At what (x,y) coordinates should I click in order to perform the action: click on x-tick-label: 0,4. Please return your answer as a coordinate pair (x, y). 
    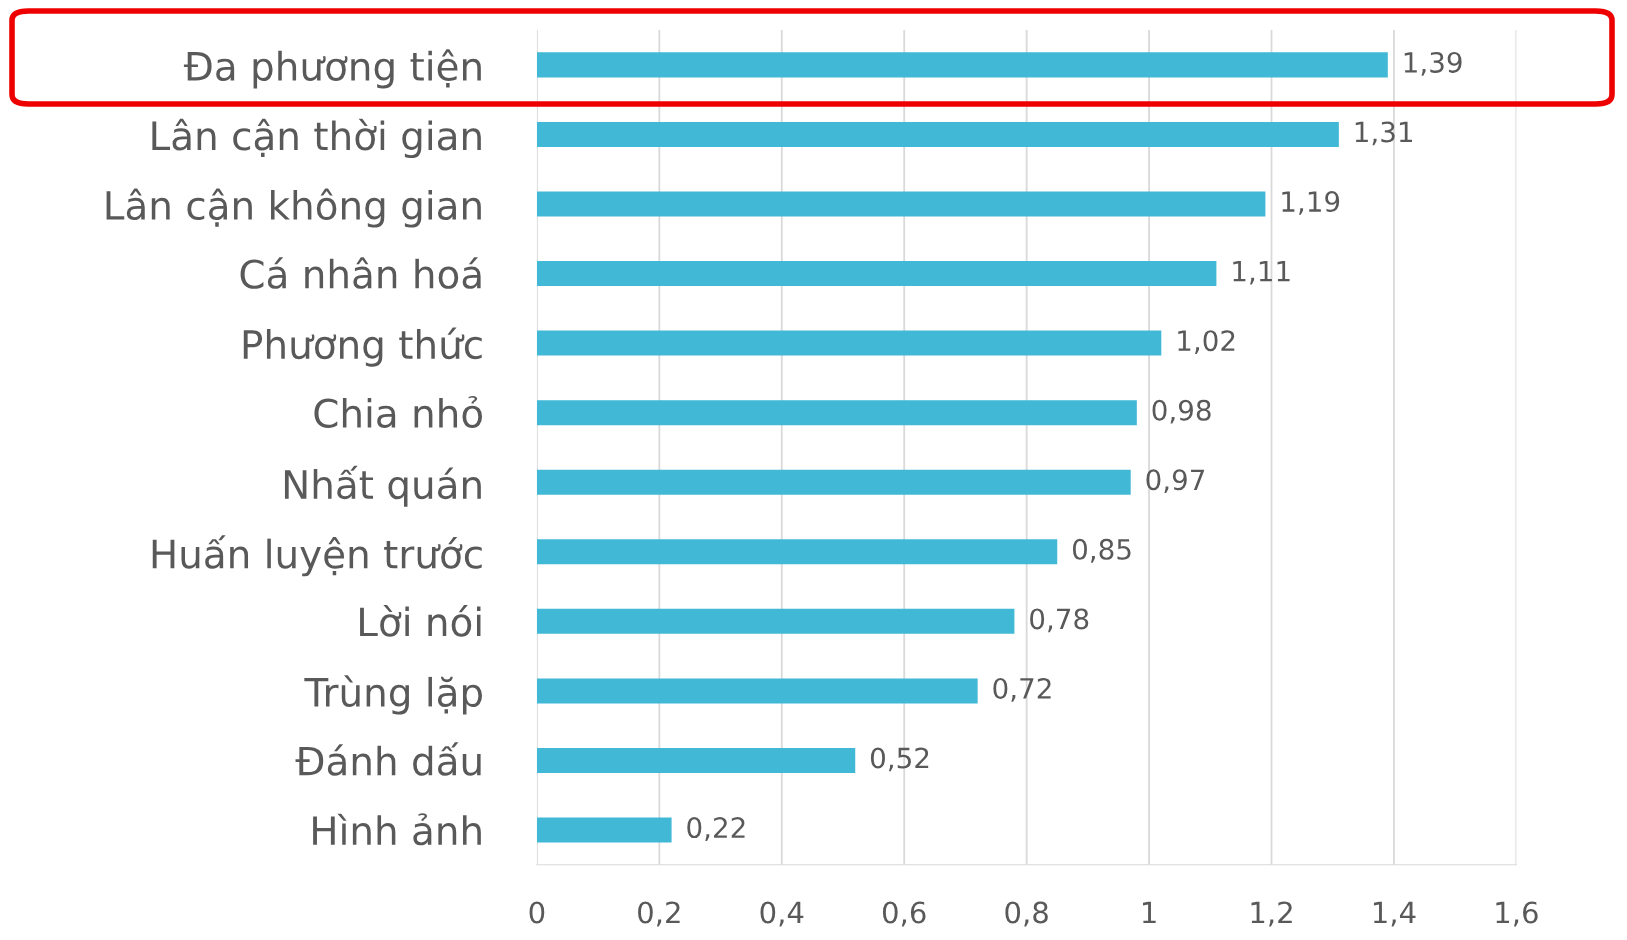
    Looking at the image, I should click on (782, 914).